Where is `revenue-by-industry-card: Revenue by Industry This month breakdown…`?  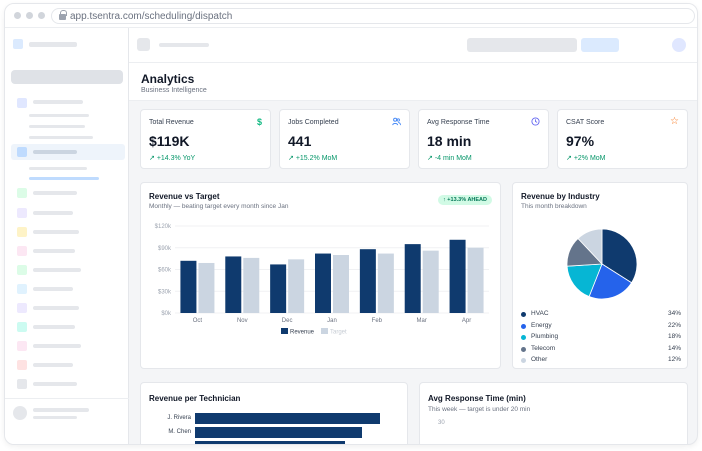 revenue-by-industry-card: Revenue by Industry This month breakdown… is located at coordinates (600, 275).